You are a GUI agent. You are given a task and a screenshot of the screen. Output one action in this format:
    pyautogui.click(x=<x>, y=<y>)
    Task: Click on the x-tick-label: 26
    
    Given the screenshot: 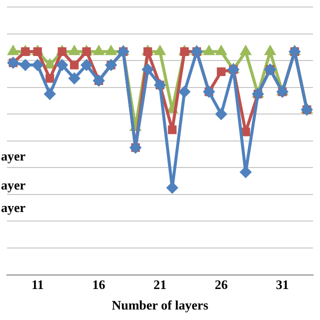 What is the action you would take?
    pyautogui.click(x=221, y=284)
    